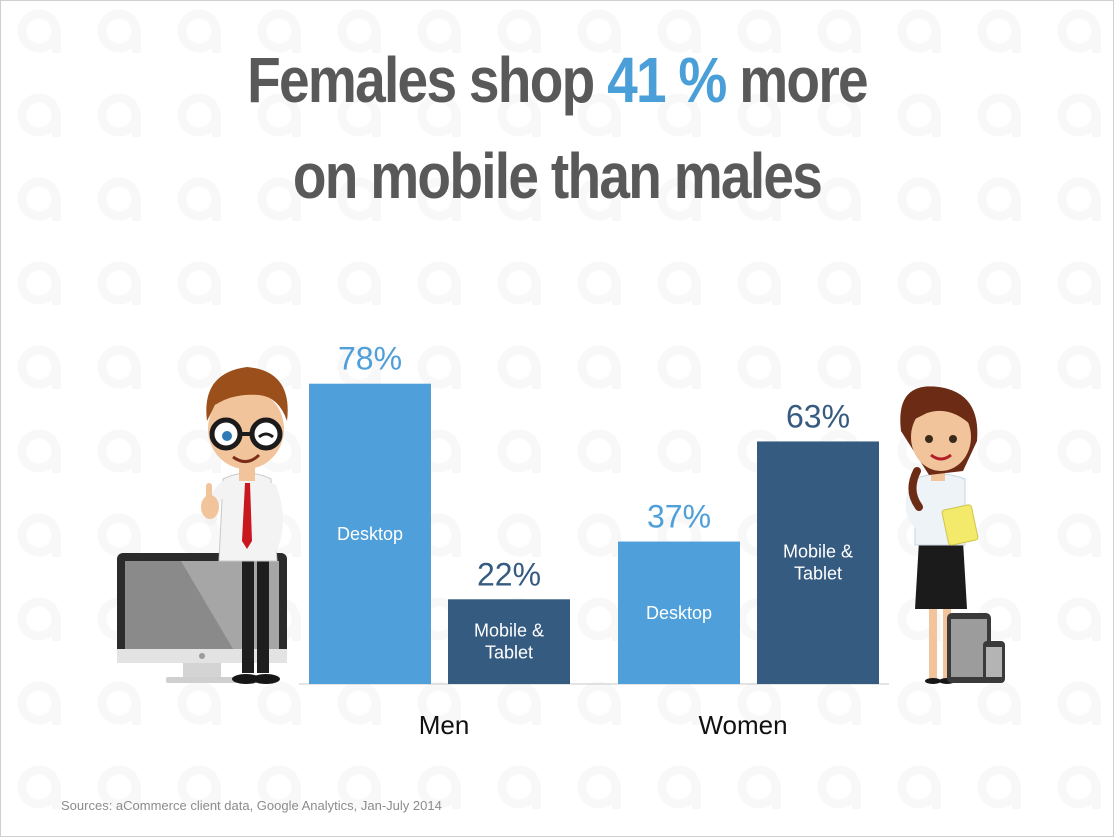  I want to click on bar-series-label: Mobile &, so click(818, 552).